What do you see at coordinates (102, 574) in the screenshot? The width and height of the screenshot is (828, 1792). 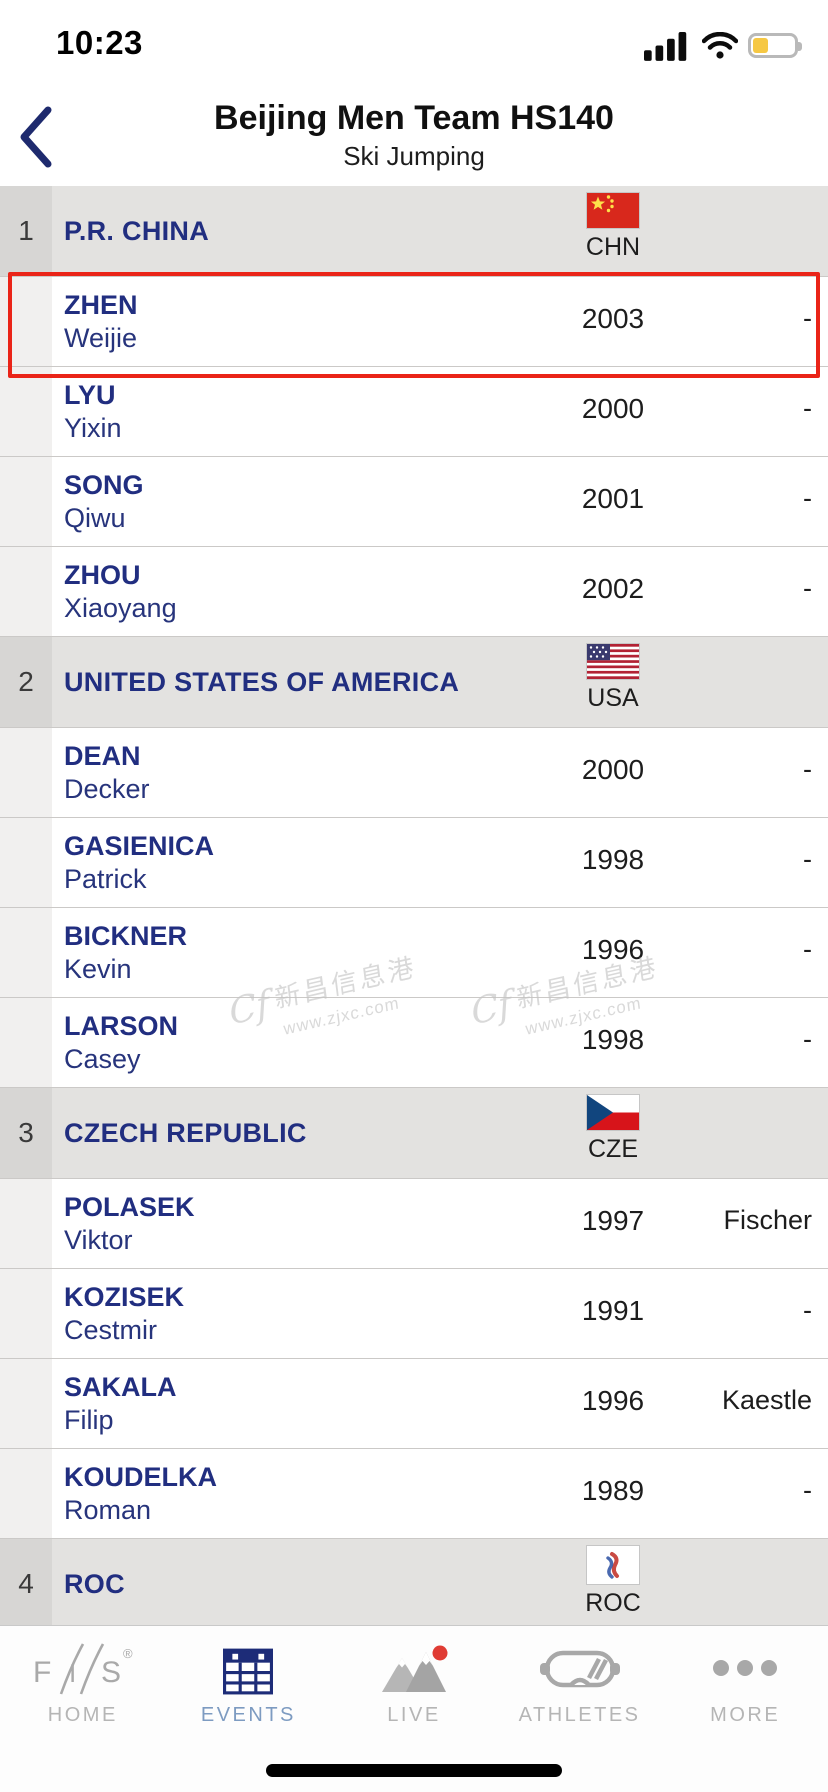 I see `athlete-last-name: ZHOU` at bounding box center [102, 574].